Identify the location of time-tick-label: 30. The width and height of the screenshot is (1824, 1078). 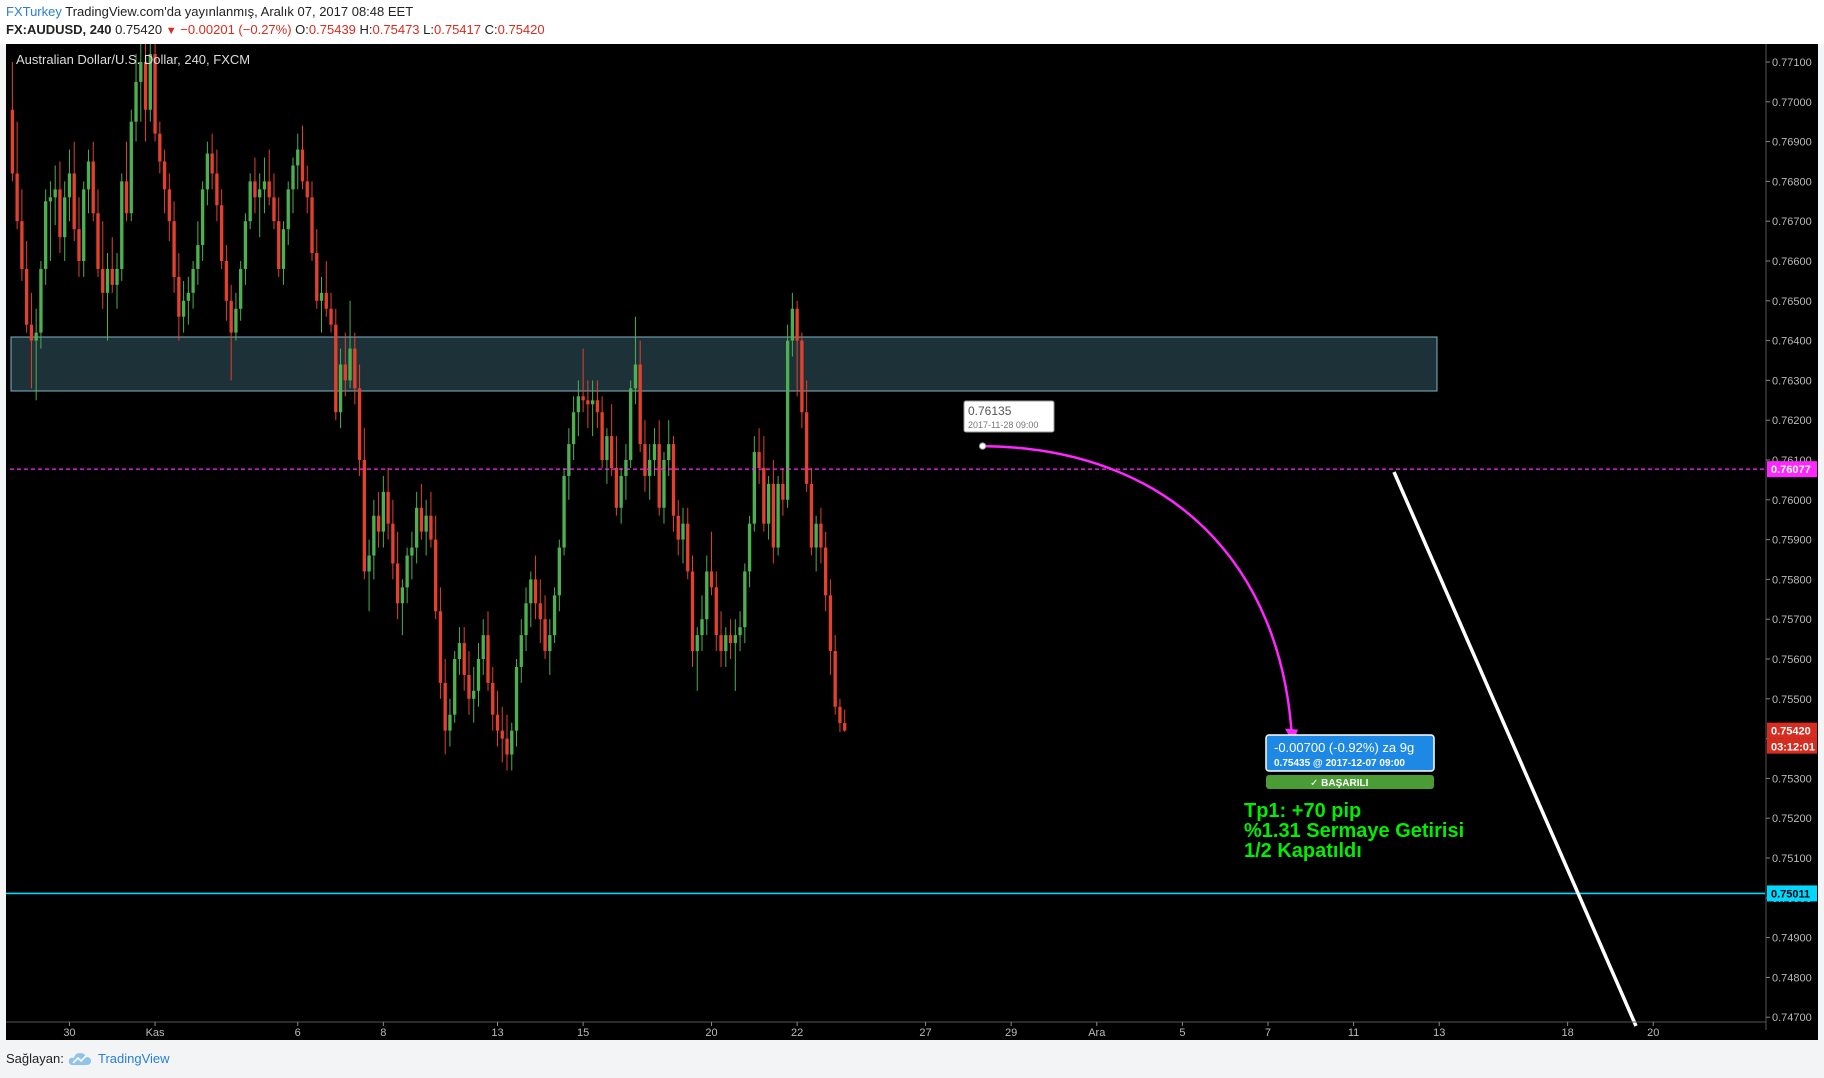
(69, 1033).